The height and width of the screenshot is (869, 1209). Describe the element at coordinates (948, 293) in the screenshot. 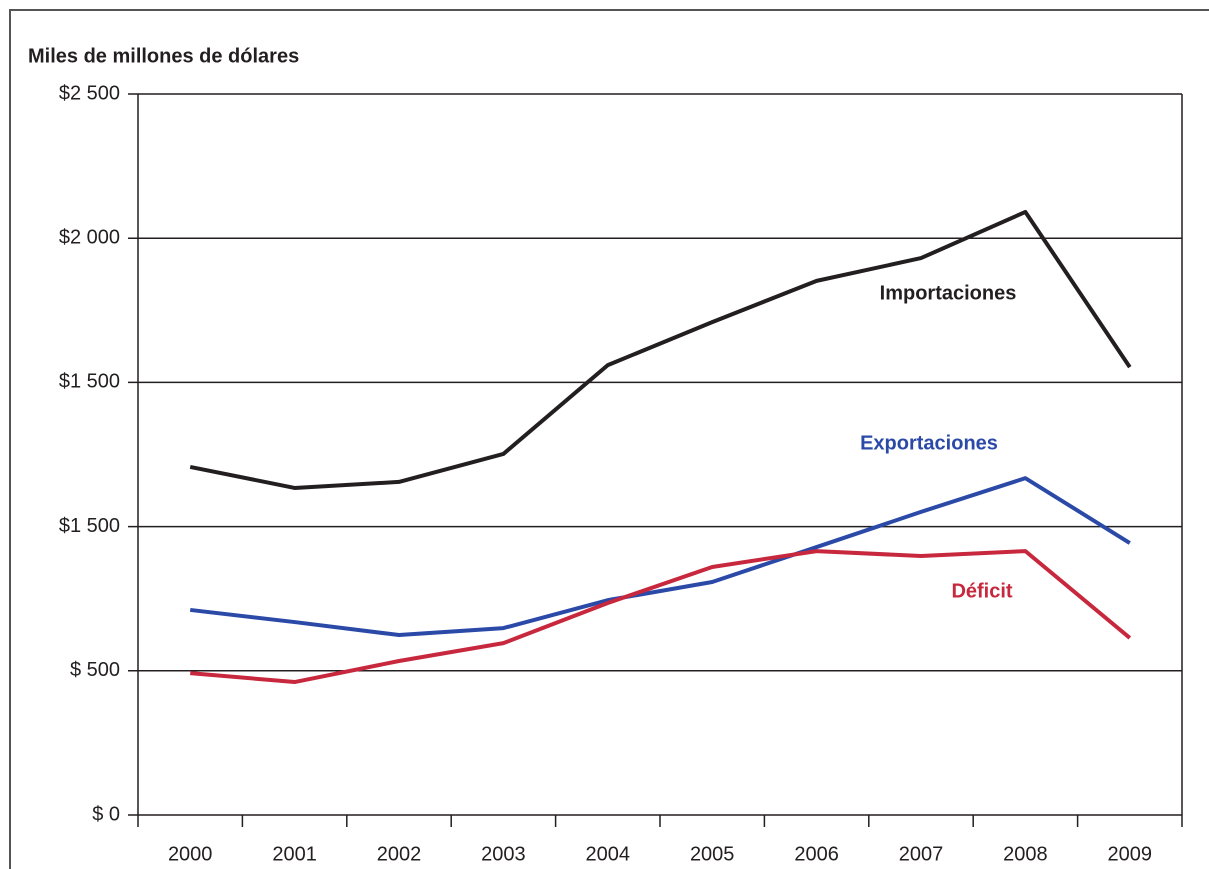

I see `series-label: Importaciones` at that location.